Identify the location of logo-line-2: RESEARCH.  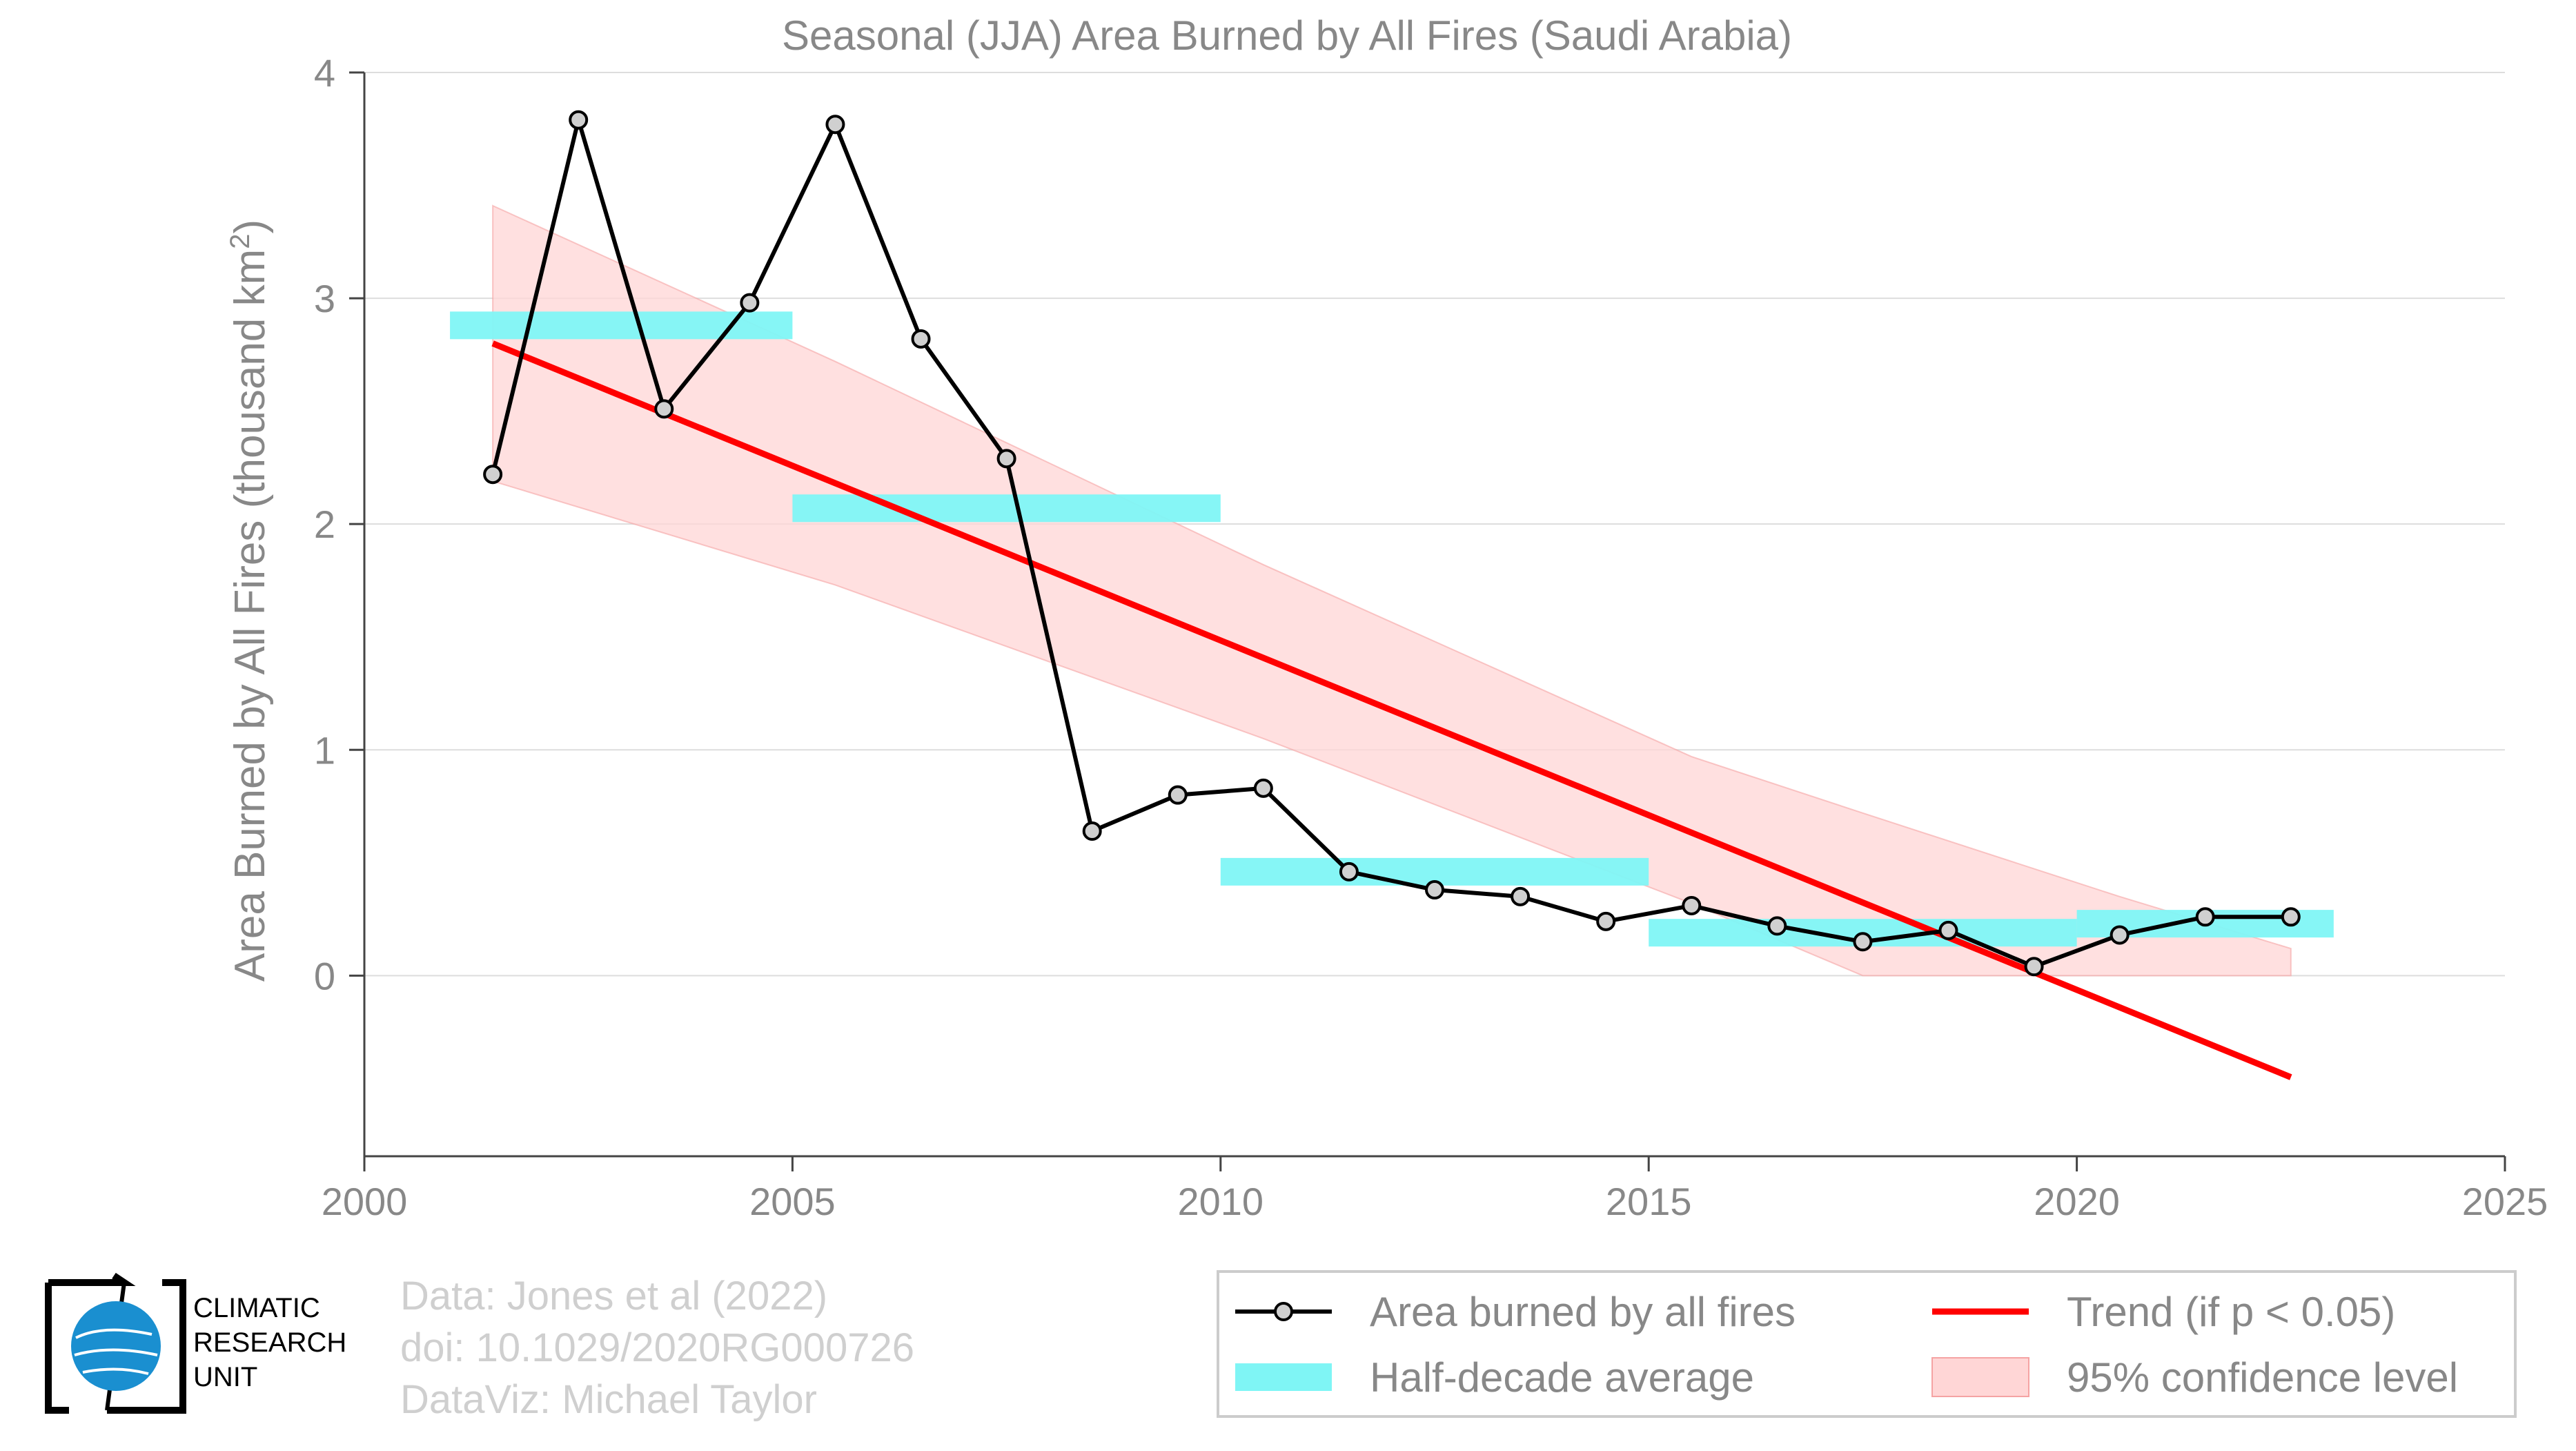
(270, 1342).